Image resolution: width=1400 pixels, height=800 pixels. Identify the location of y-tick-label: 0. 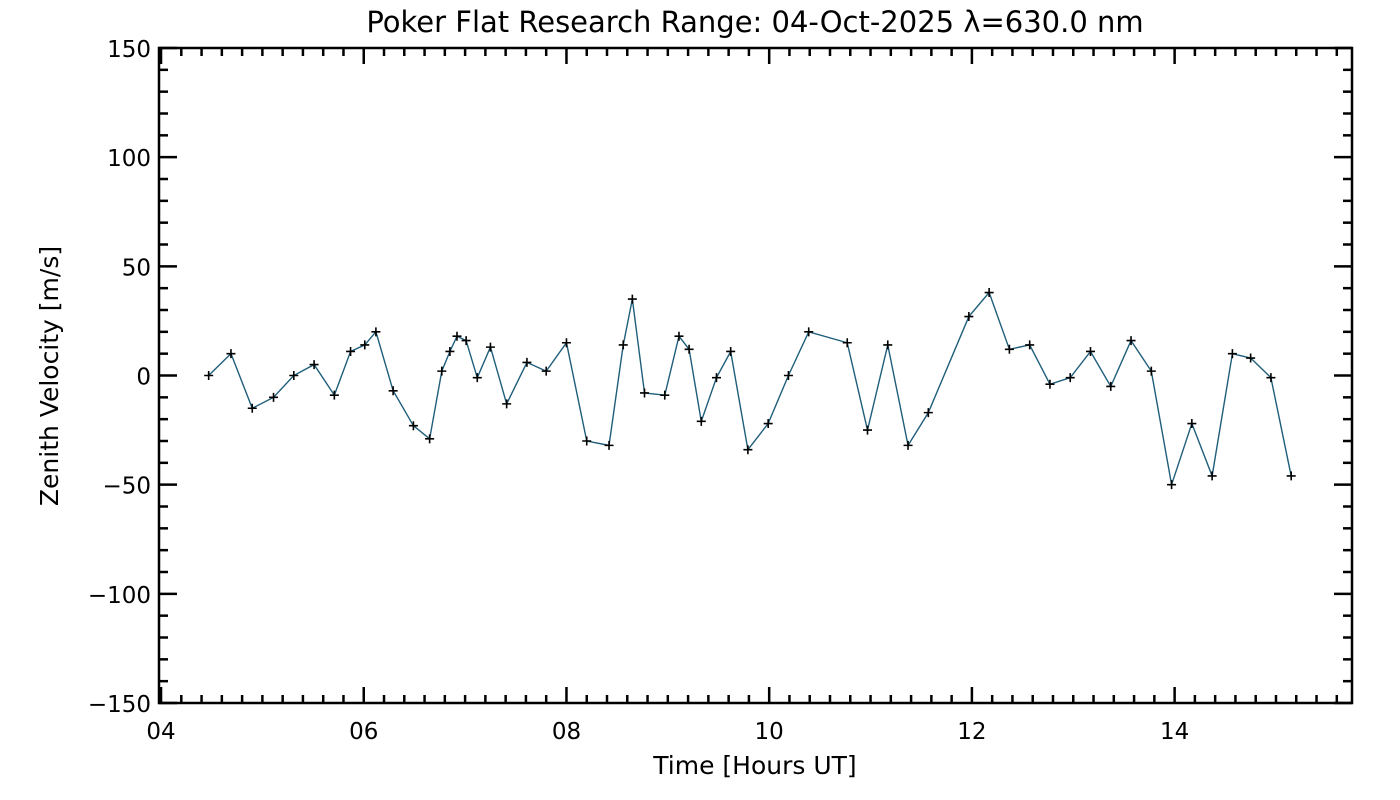
(143, 378).